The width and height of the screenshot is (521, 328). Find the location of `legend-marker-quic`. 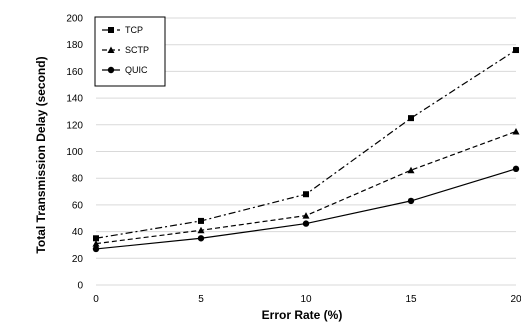

legend-marker-quic is located at coordinates (111, 70).